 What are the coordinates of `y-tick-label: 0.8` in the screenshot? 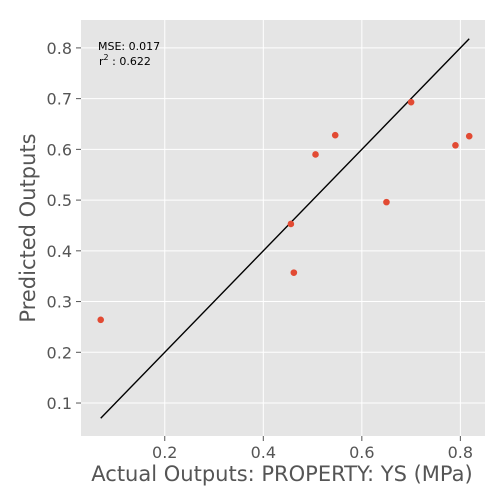 It's located at (59, 48).